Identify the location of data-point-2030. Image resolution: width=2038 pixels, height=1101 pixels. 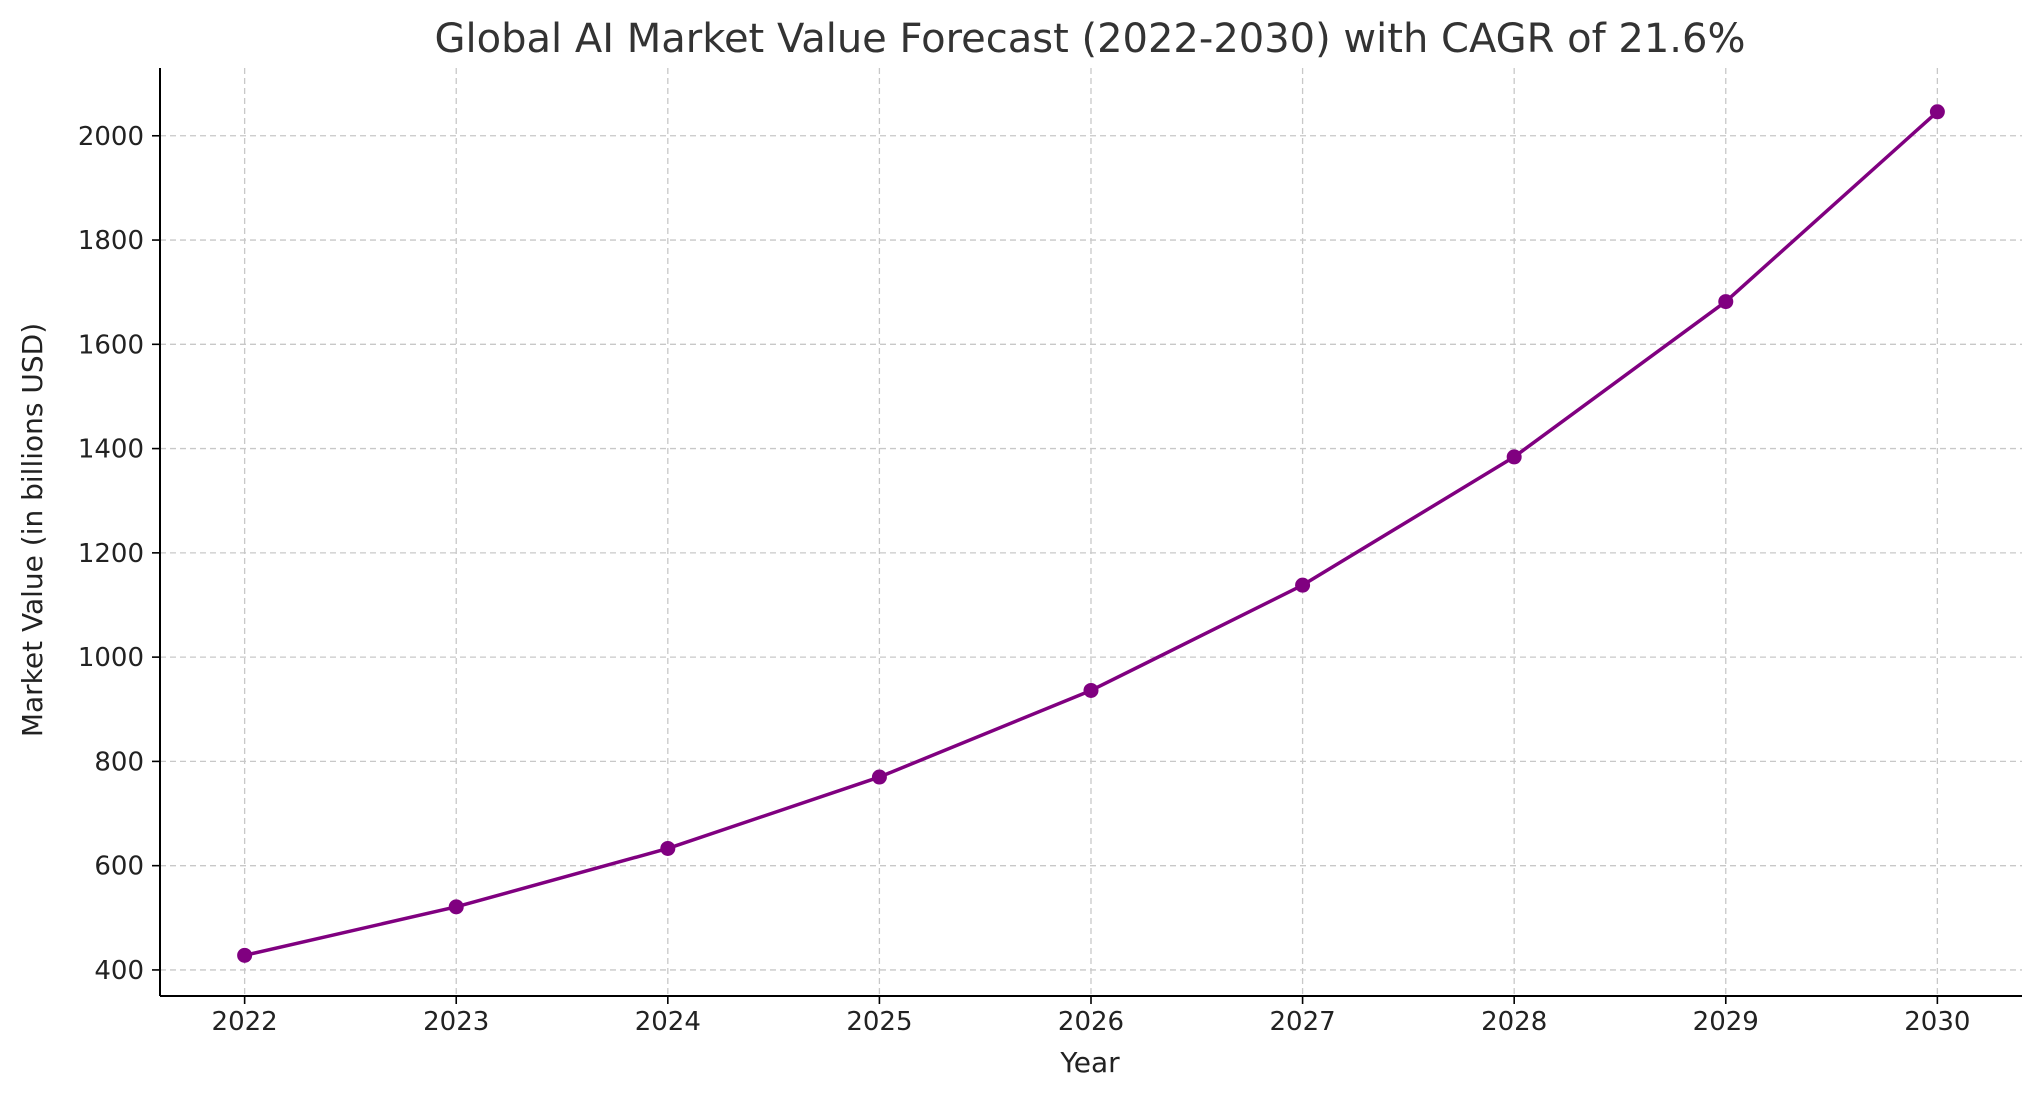
(1937, 112).